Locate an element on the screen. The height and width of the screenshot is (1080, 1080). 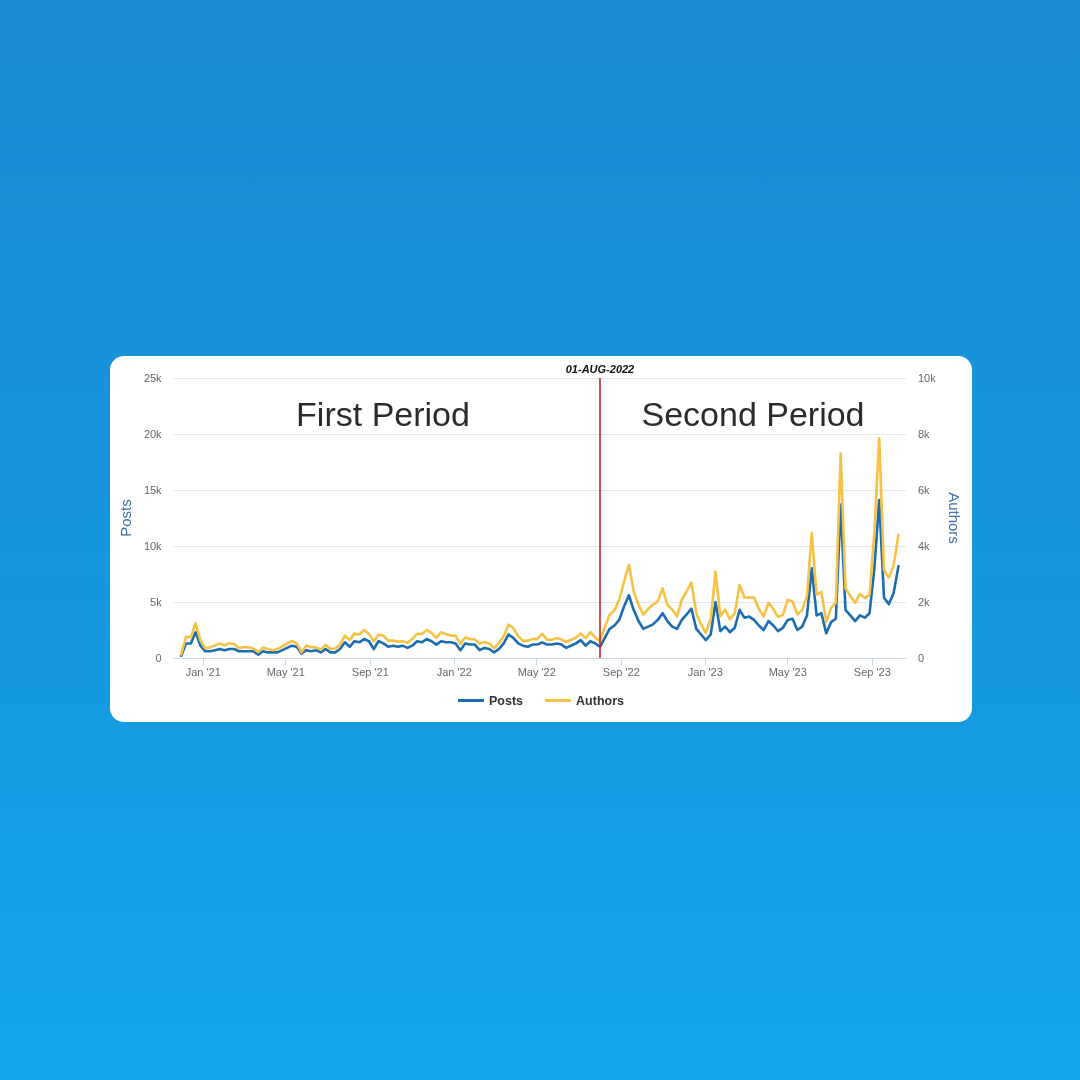
x-tick-label: Jan '23 is located at coordinates (705, 671).